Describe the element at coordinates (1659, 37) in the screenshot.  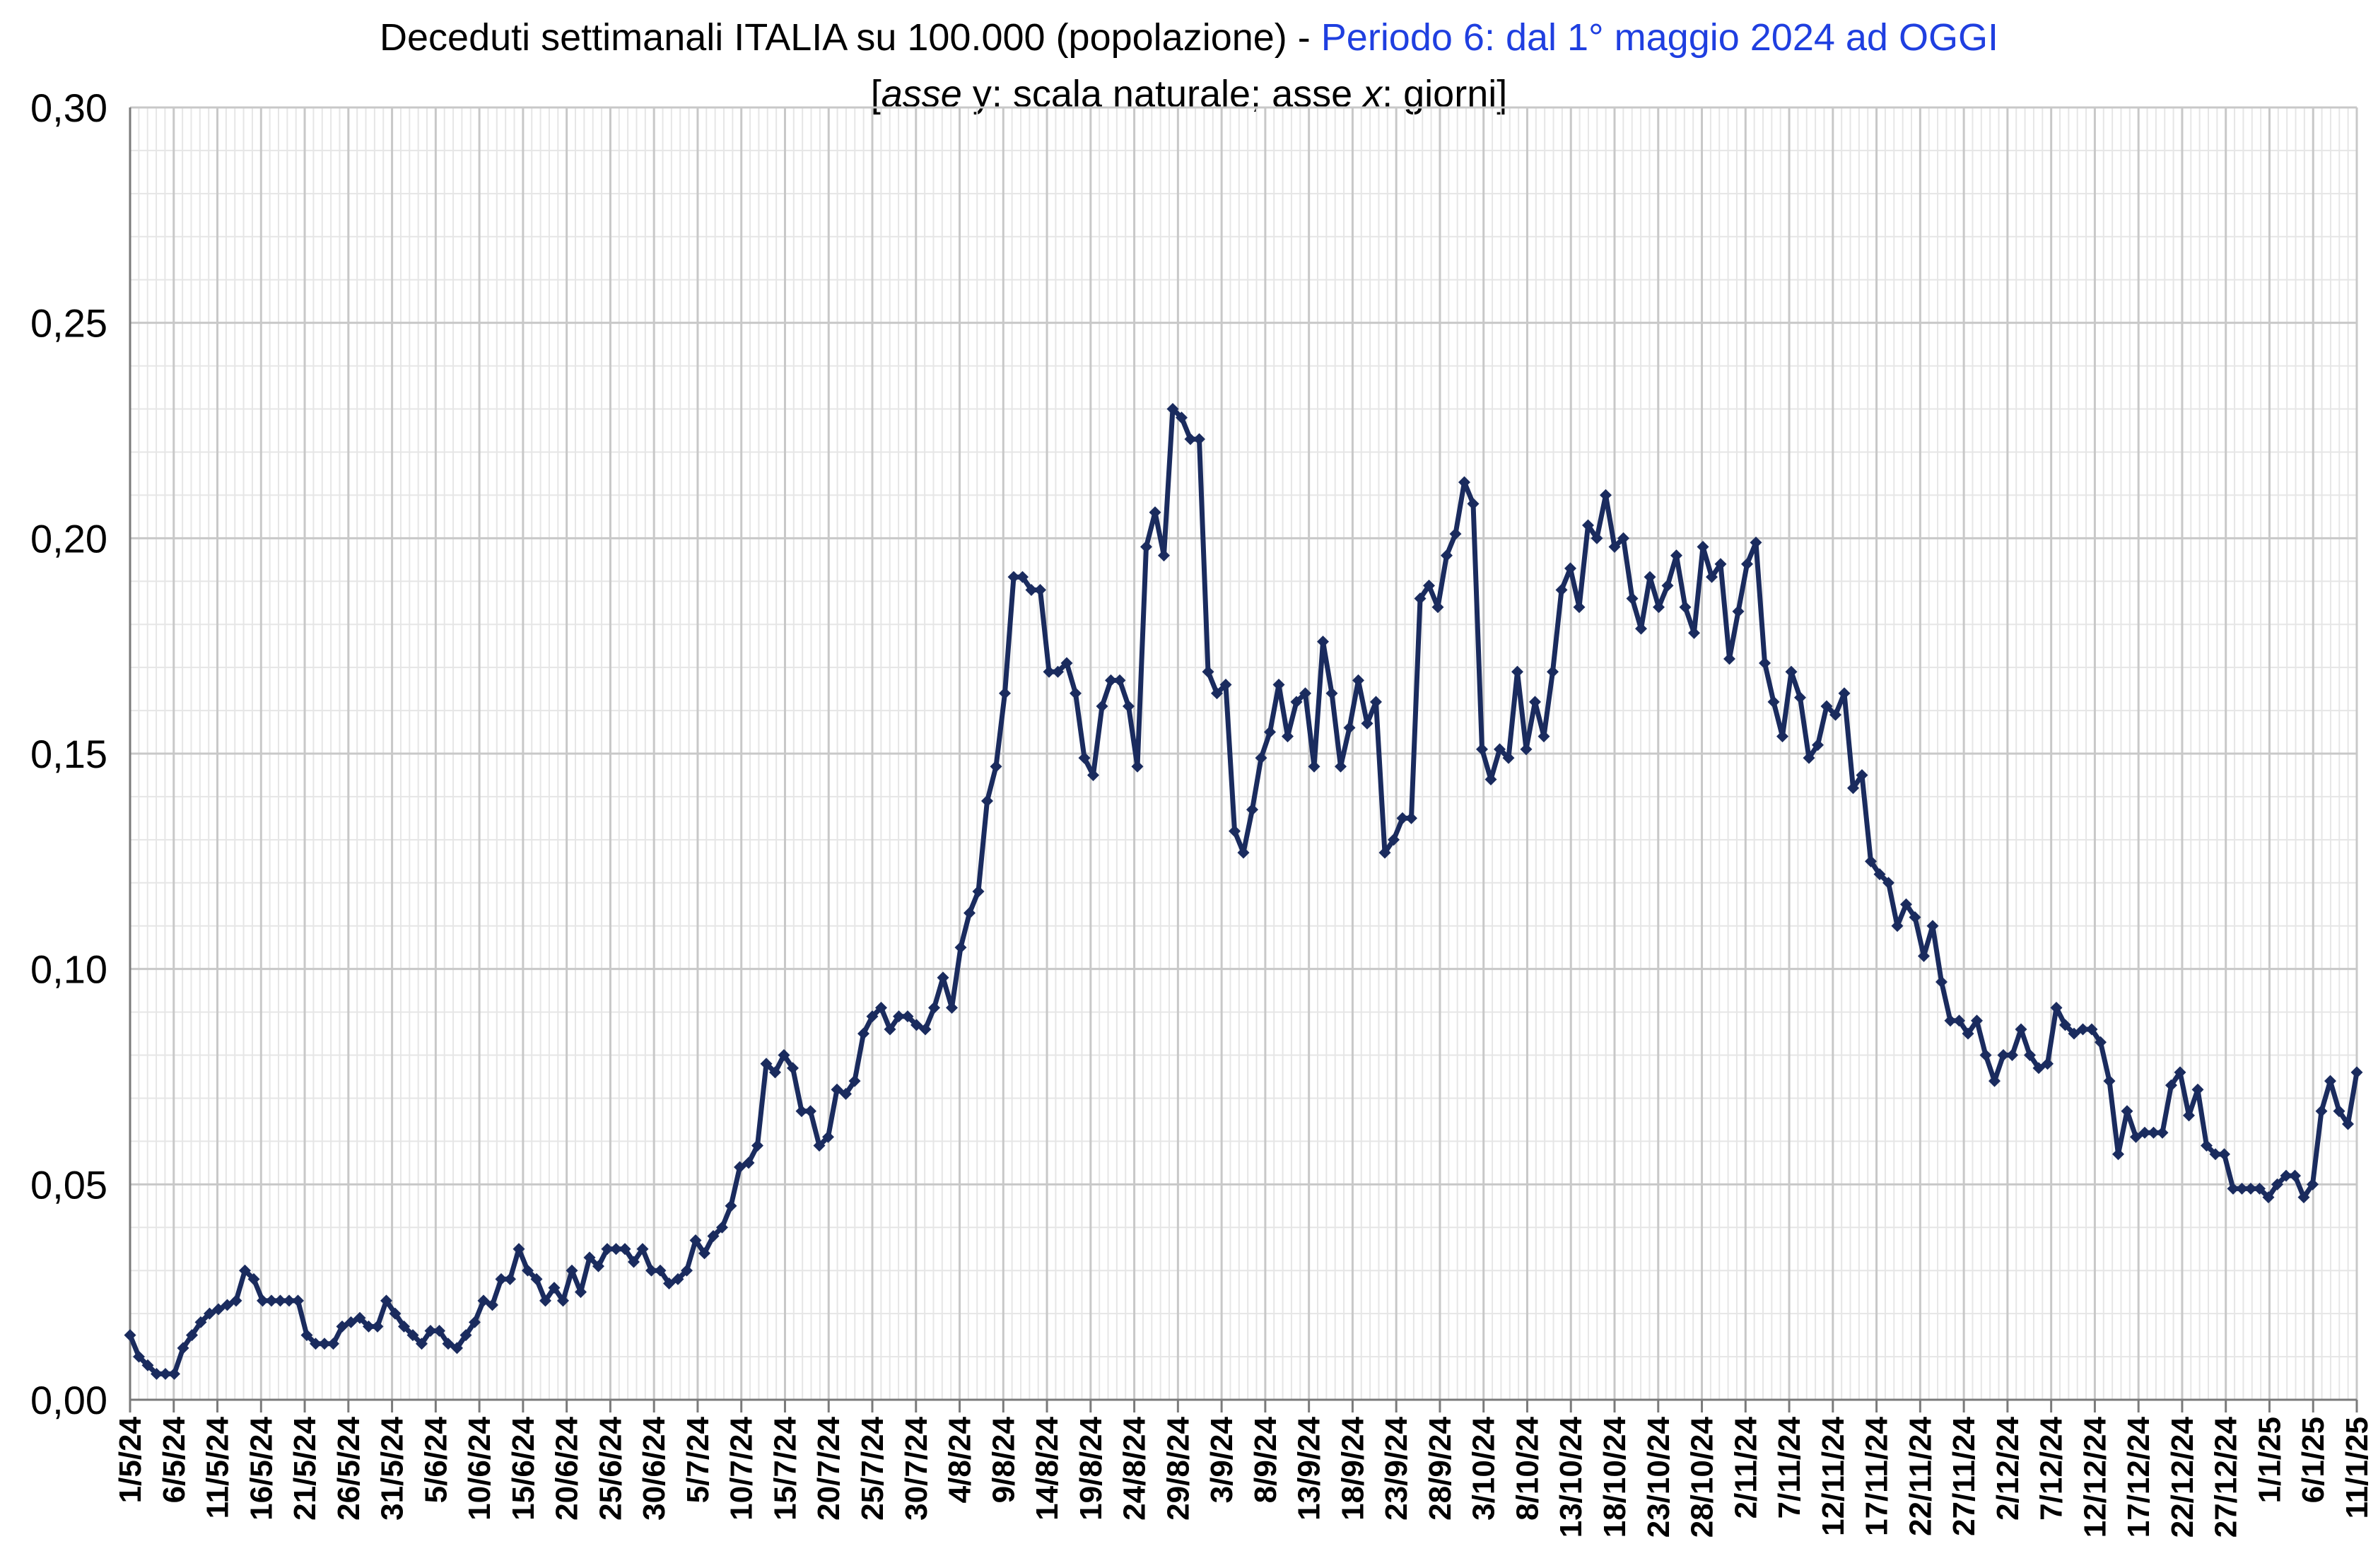
I see `title-period-text: Periodo 6: dal 1° maggio 2024 ad OGGI` at that location.